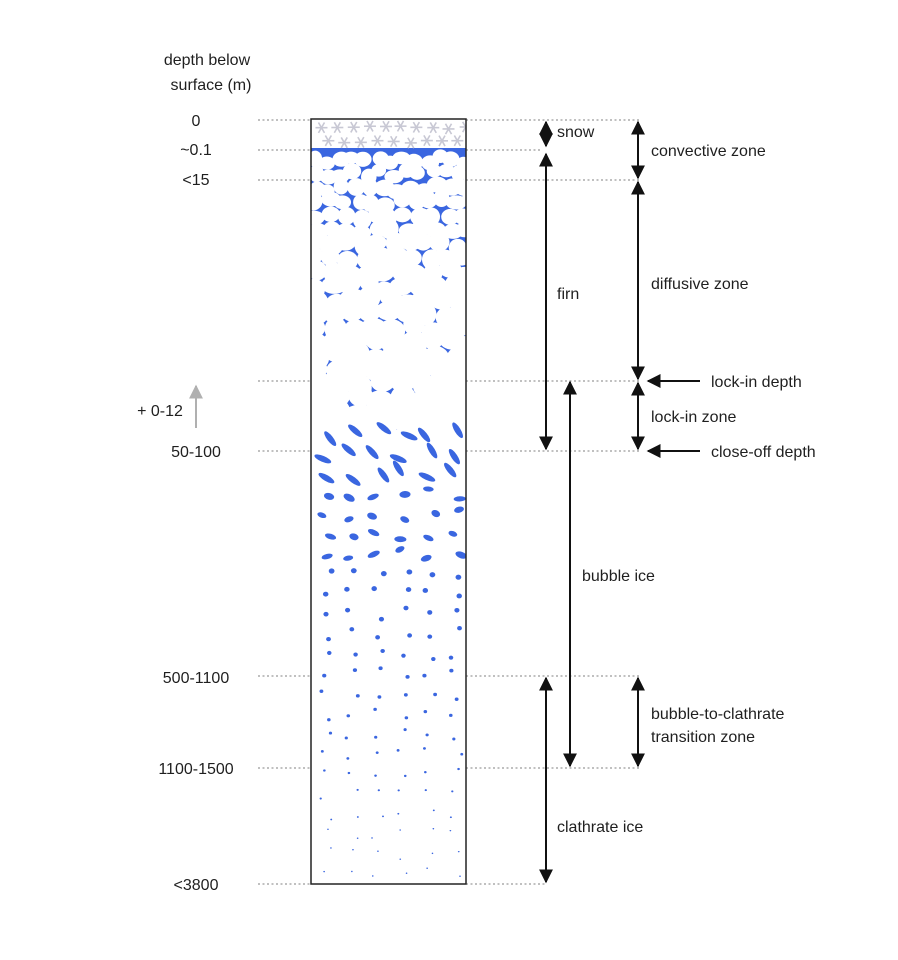 Image resolution: width=898 pixels, height=960 pixels. Describe the element at coordinates (196, 885) in the screenshot. I see `depth-label-3800: <3800` at that location.